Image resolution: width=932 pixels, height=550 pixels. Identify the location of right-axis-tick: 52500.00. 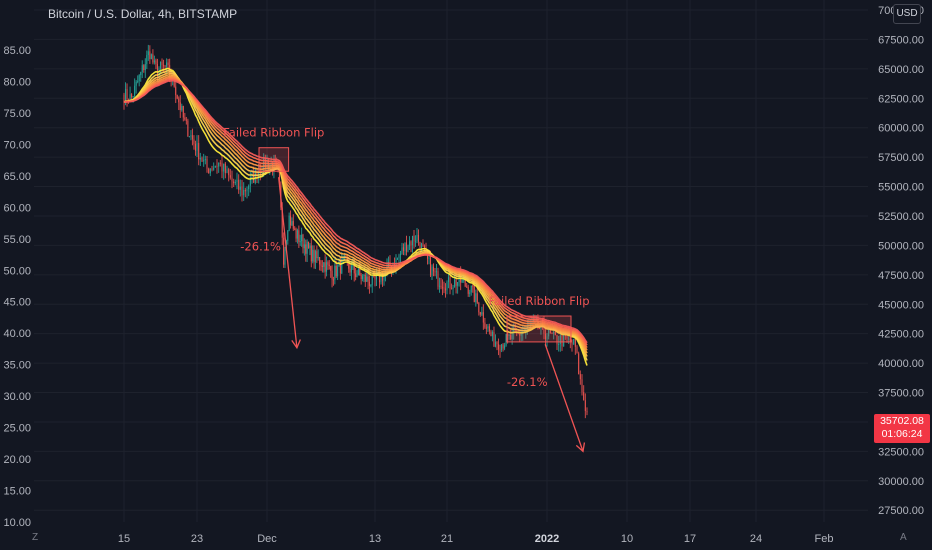
(901, 217).